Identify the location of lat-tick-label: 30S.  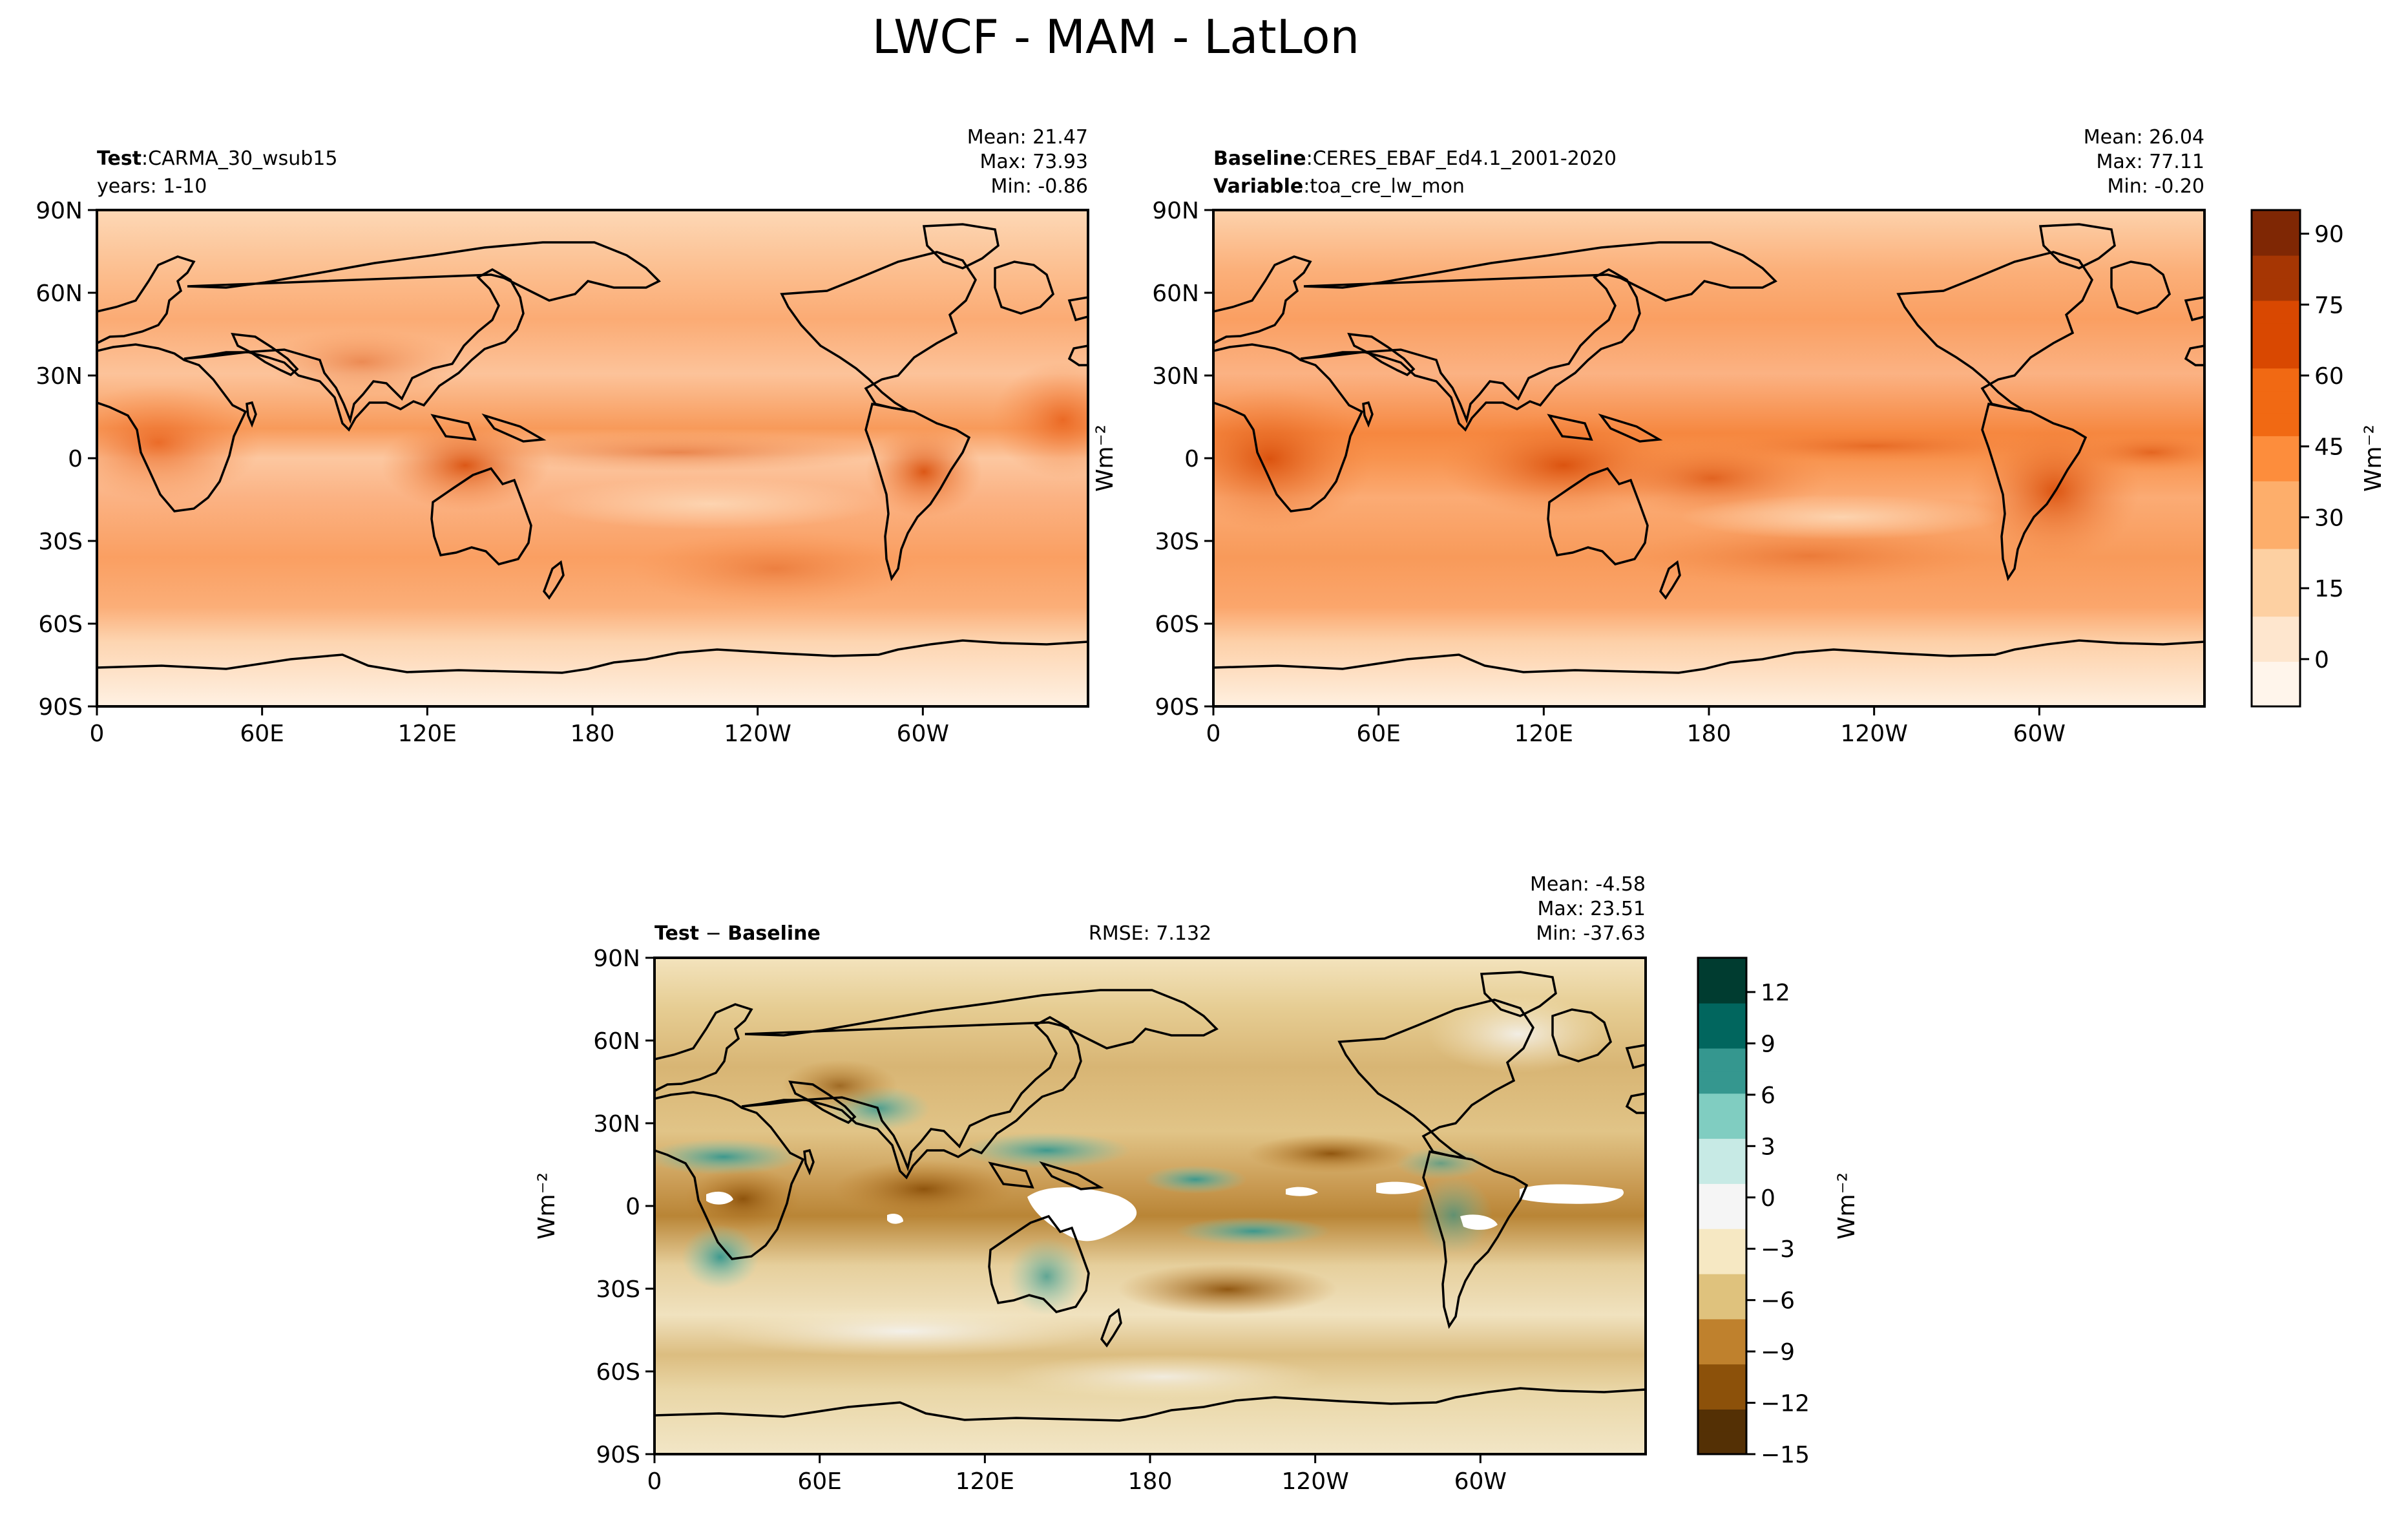
(618, 1289).